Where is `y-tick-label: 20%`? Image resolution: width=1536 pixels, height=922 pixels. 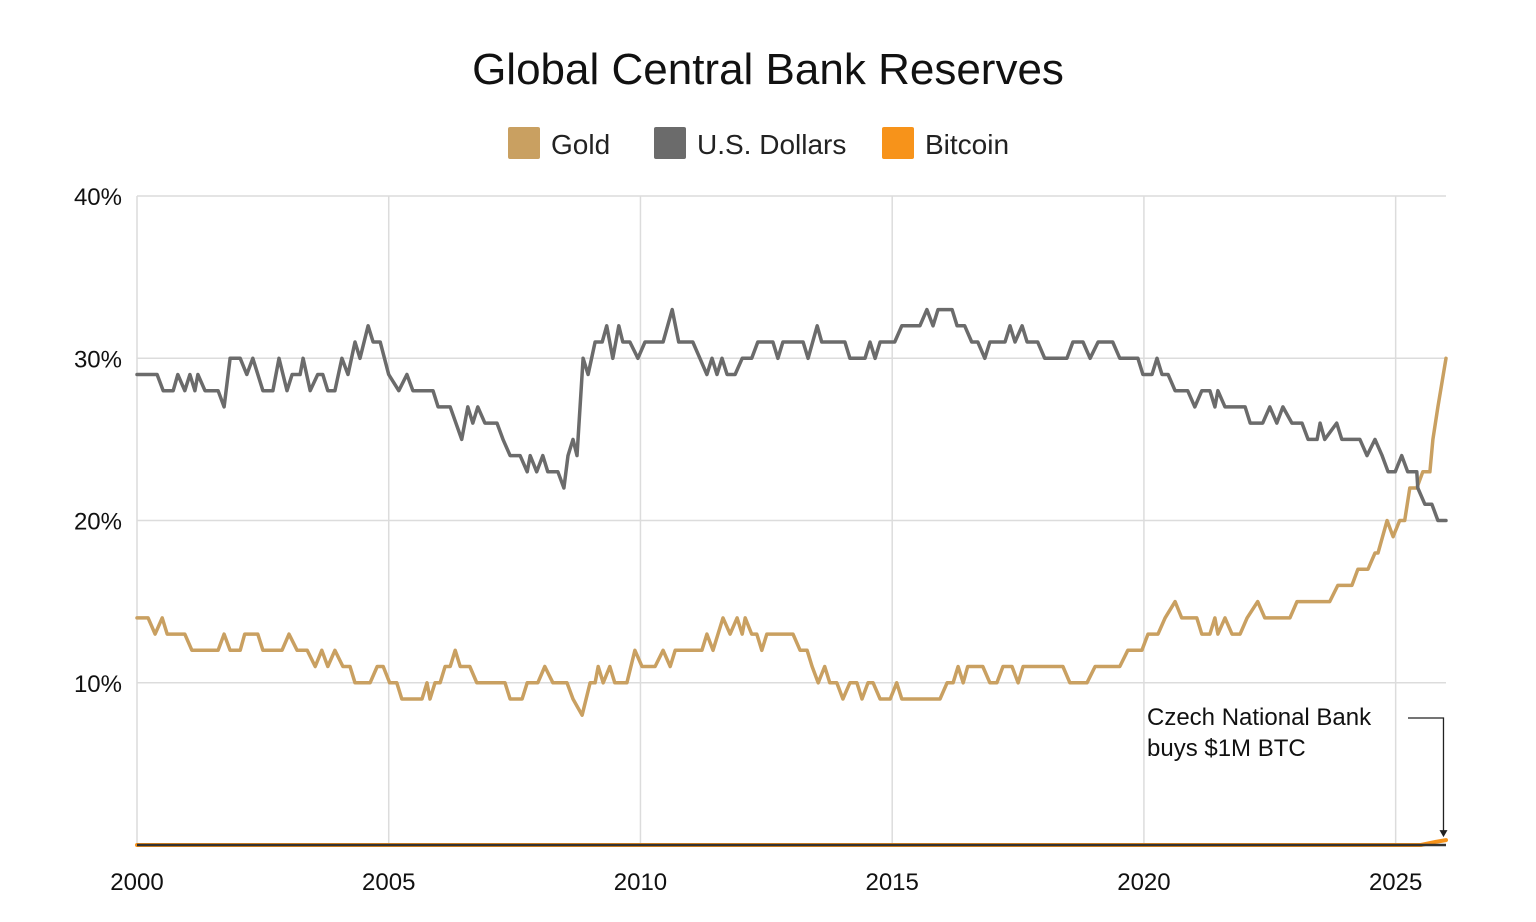 y-tick-label: 20% is located at coordinates (98, 522).